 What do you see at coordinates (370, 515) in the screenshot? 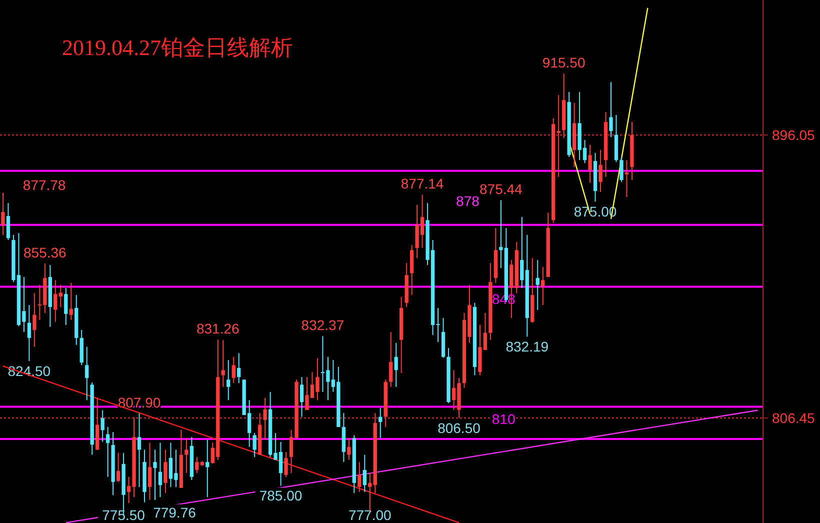
I see `annotation: 777.00` at bounding box center [370, 515].